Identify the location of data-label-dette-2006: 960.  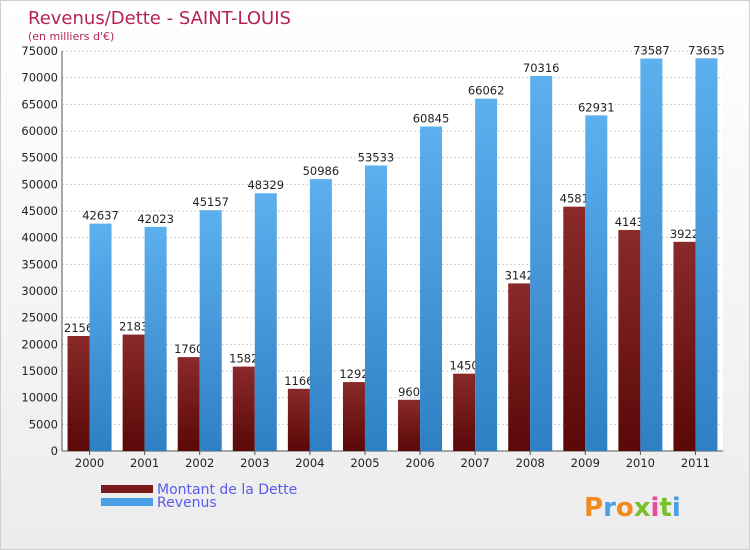
(409, 392).